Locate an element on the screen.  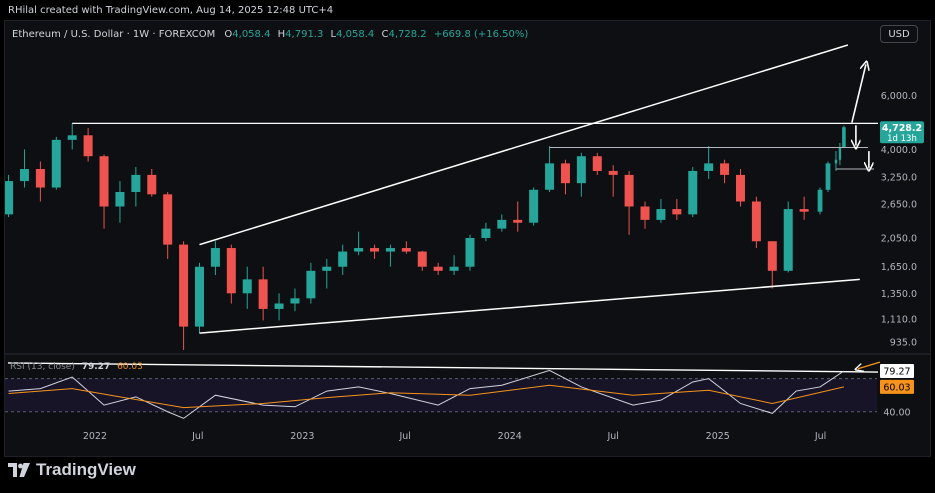
rsi-arrow-icon is located at coordinates (869, 365).